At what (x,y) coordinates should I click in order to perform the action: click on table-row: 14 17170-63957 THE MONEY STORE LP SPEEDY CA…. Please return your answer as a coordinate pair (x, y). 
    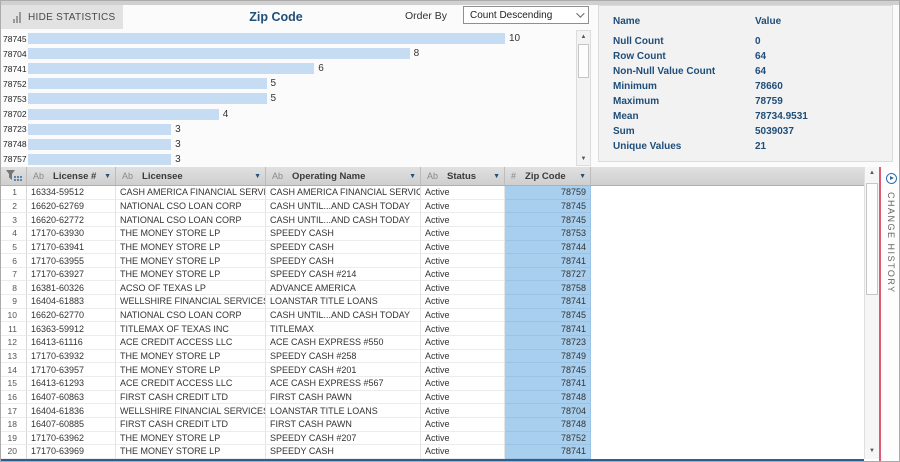
    Looking at the image, I should click on (432, 370).